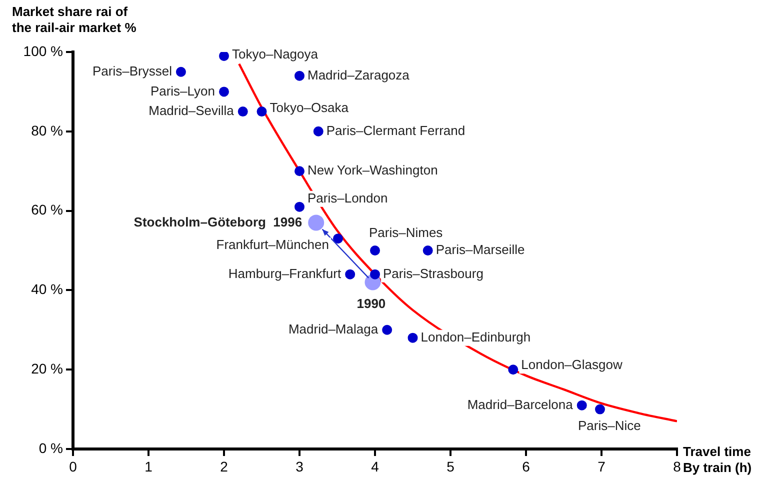 This screenshot has width=770, height=480. I want to click on annotation: London–Edinburgh, so click(475, 336).